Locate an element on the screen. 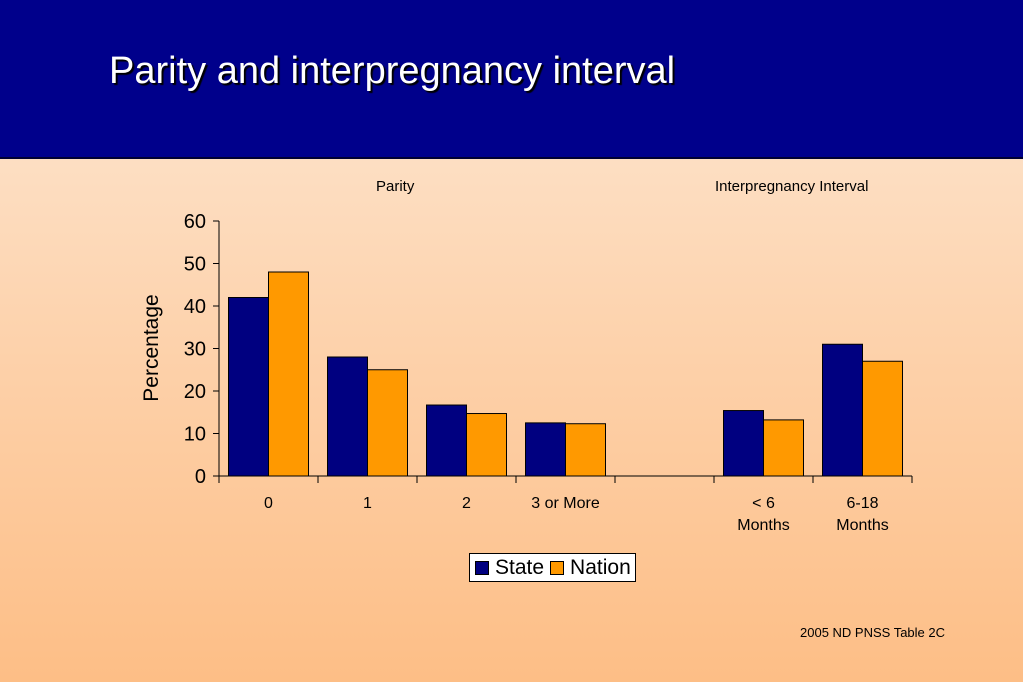 This screenshot has width=1023, height=682. y-tick-label: 0 is located at coordinates (200, 477).